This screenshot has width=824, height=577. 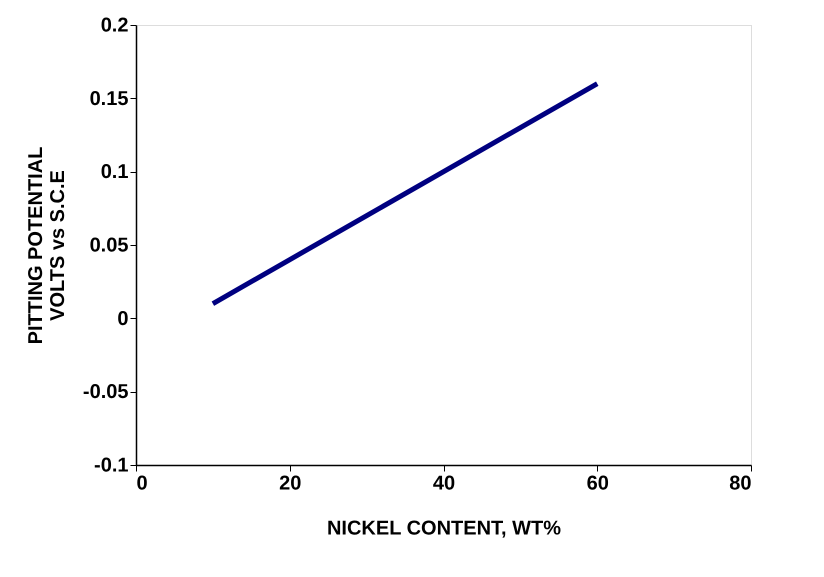 What do you see at coordinates (290, 483) in the screenshot?
I see `x-tick-label: 20` at bounding box center [290, 483].